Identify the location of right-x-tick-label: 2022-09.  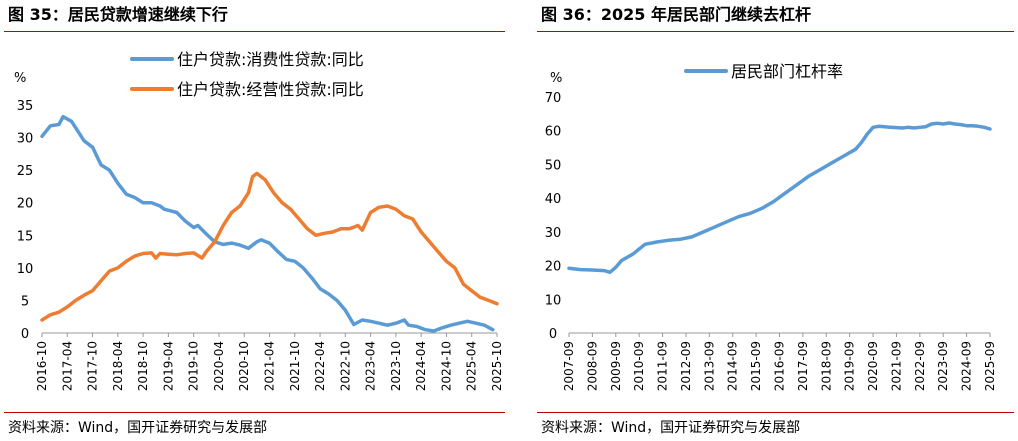
(920, 366).